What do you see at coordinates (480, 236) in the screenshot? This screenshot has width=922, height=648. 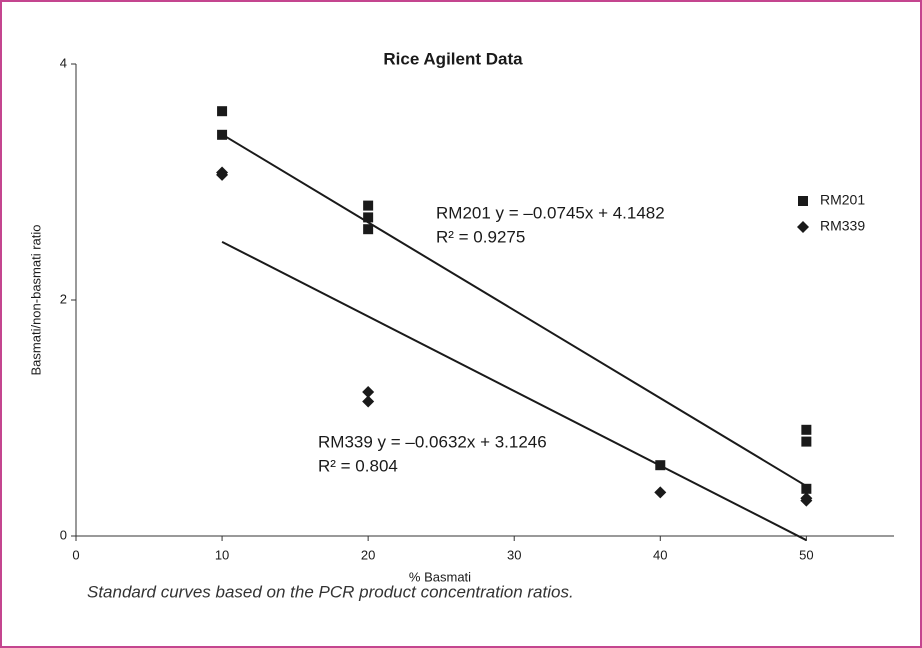 I see `trendline-r2: R² = 0.9275` at bounding box center [480, 236].